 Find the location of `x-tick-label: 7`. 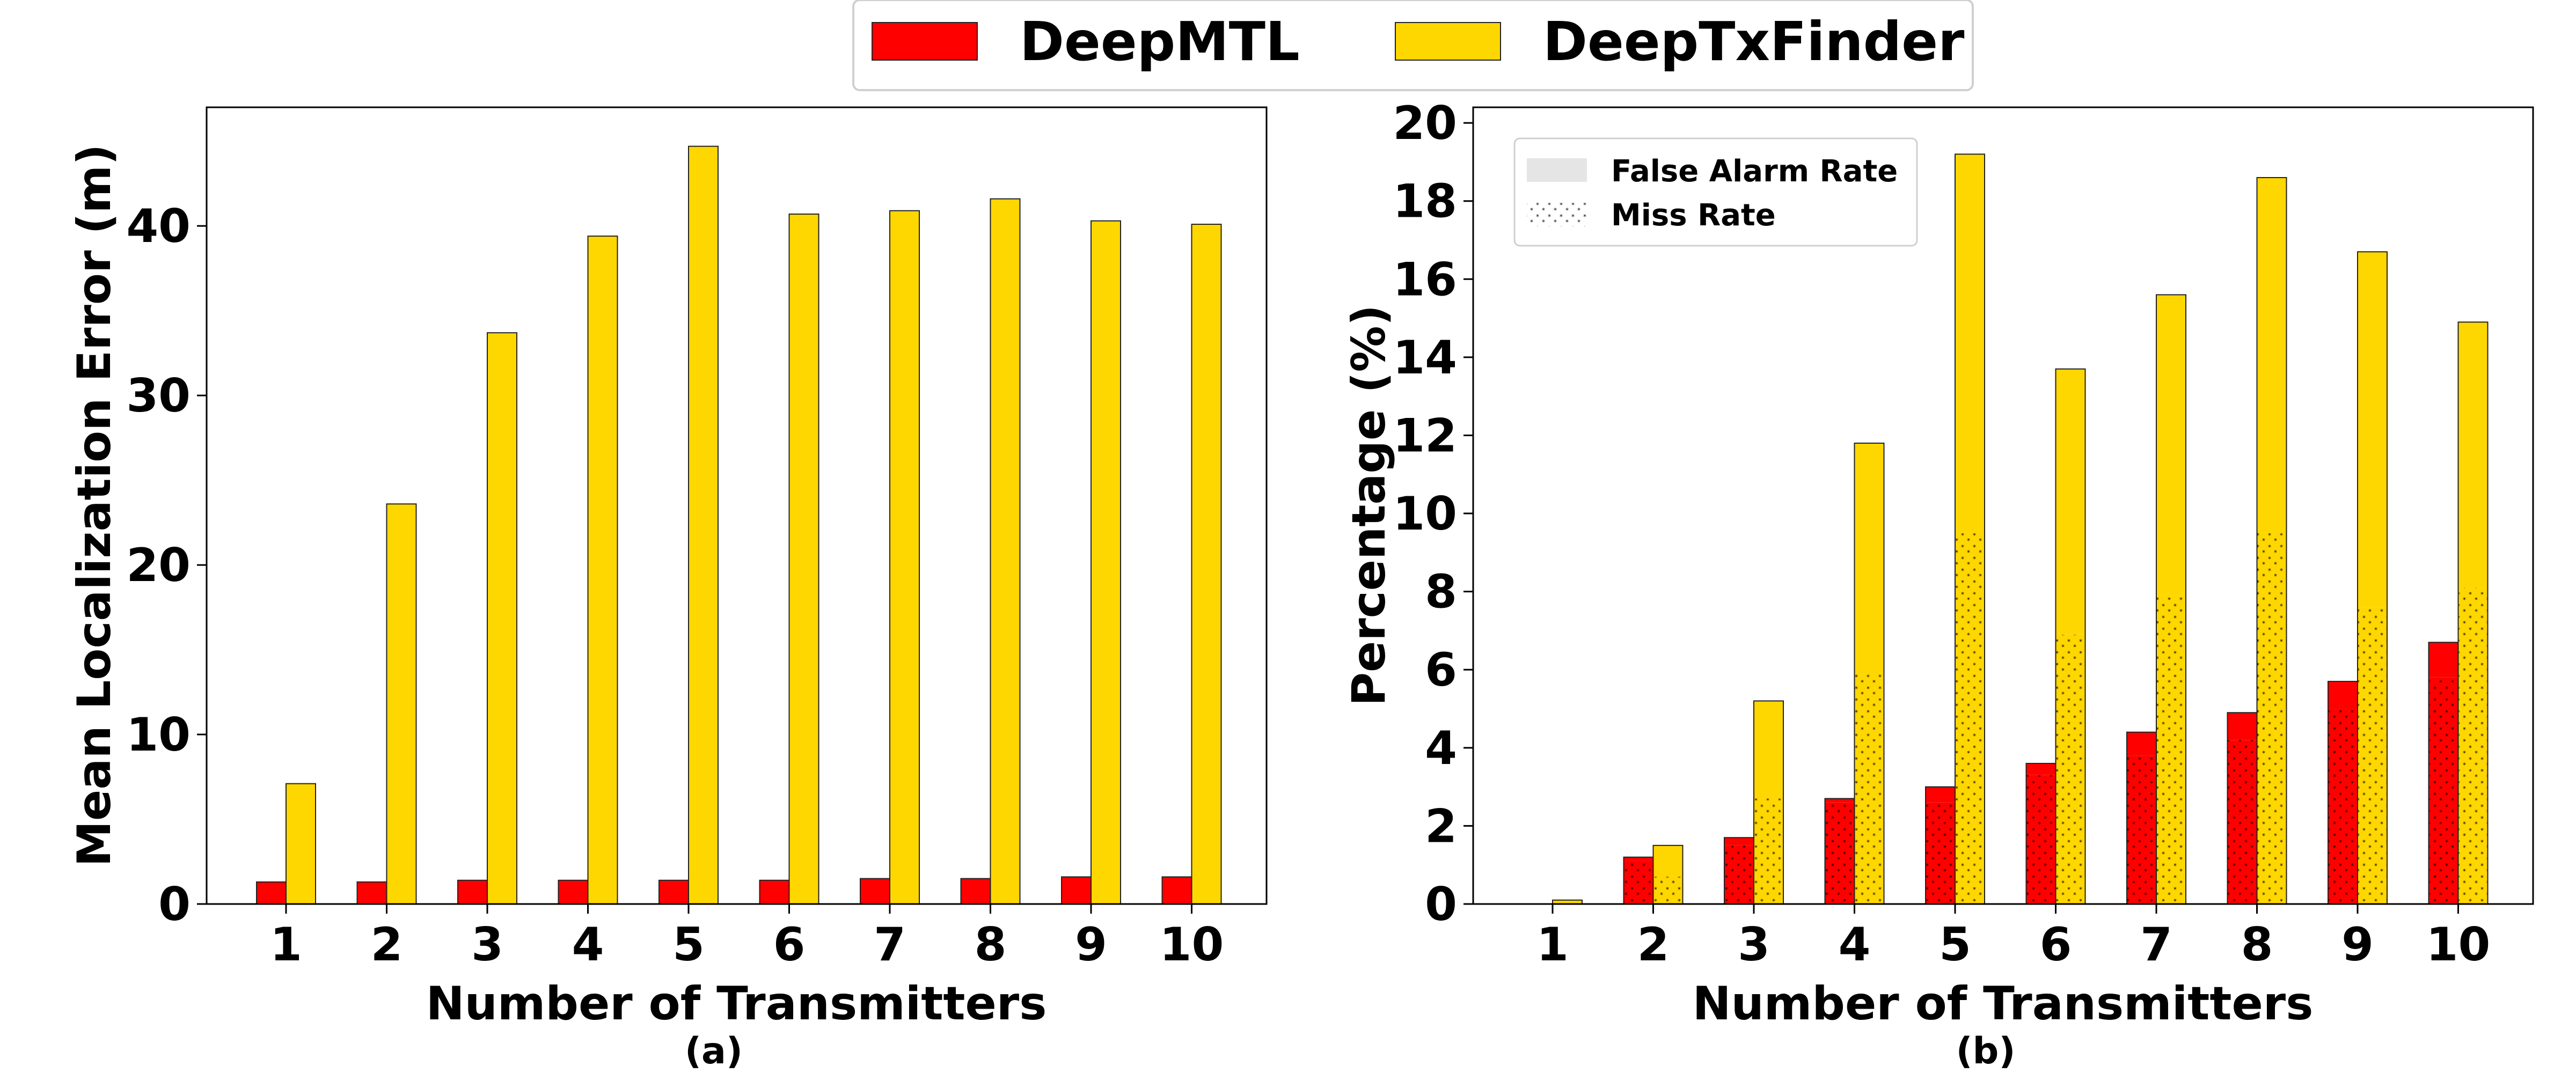

x-tick-label: 7 is located at coordinates (890, 945).